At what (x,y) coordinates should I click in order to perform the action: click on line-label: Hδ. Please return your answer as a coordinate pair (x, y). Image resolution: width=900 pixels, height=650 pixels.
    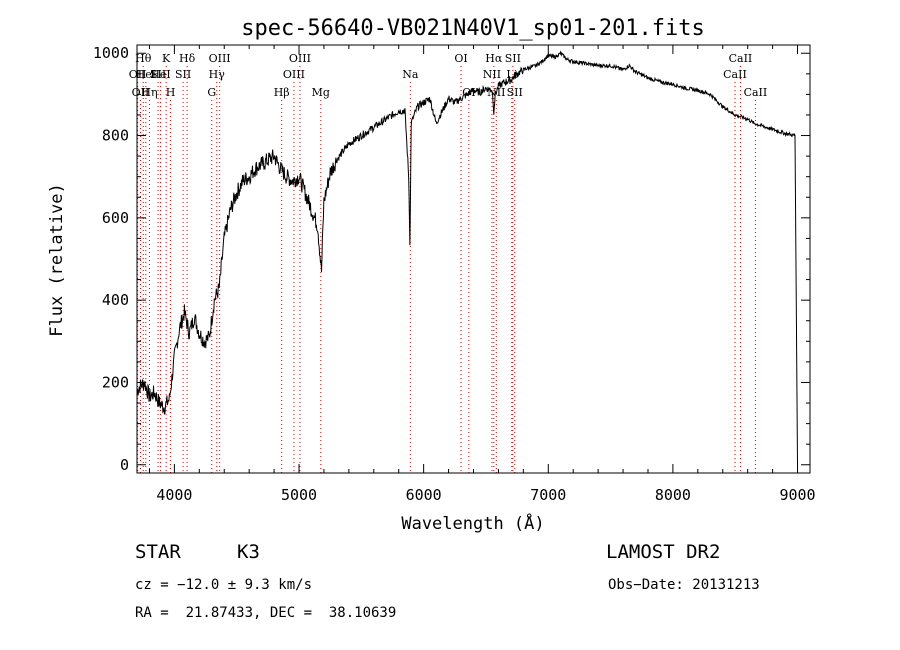
    Looking at the image, I should click on (187, 58).